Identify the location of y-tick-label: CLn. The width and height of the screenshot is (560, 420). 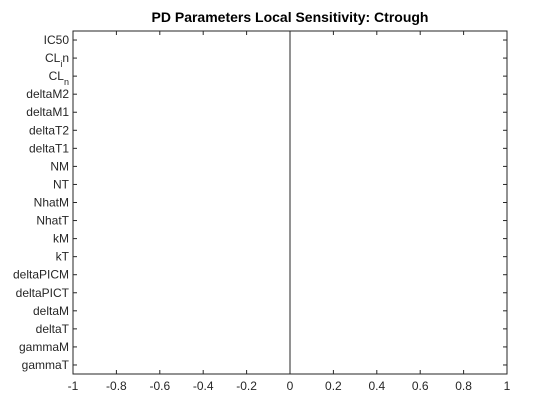
(59, 78).